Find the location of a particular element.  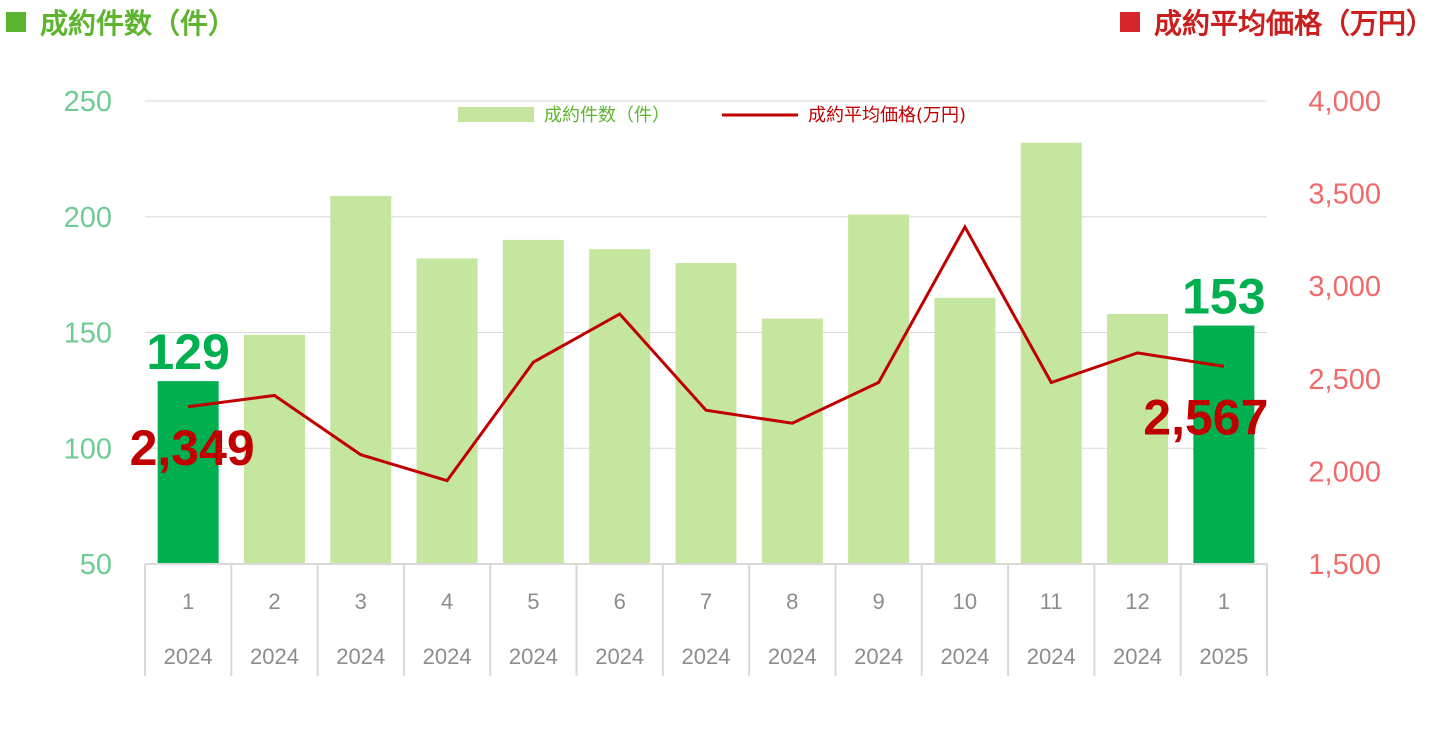

right-axis-tick-label: 3,500 is located at coordinates (1344, 195).